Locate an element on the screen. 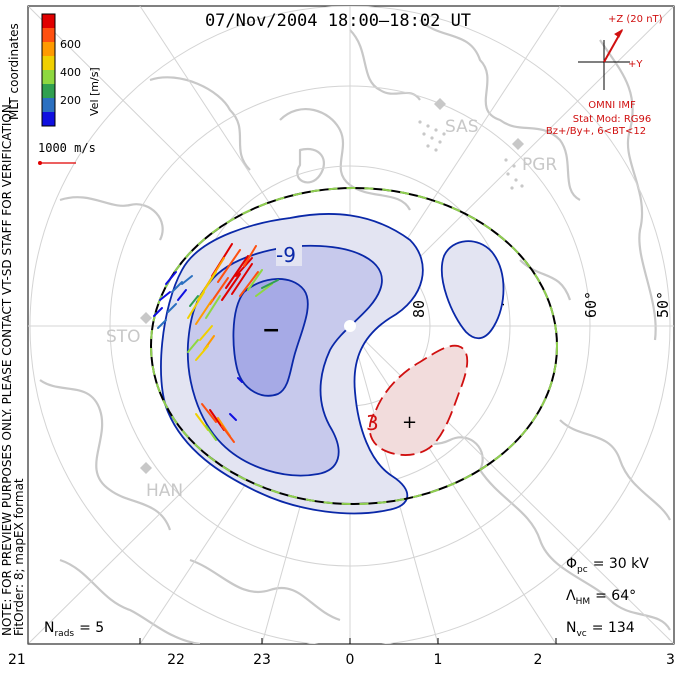 The width and height of the screenshot is (680, 674). stat-n-vc: Nvc = 134 is located at coordinates (600, 629).